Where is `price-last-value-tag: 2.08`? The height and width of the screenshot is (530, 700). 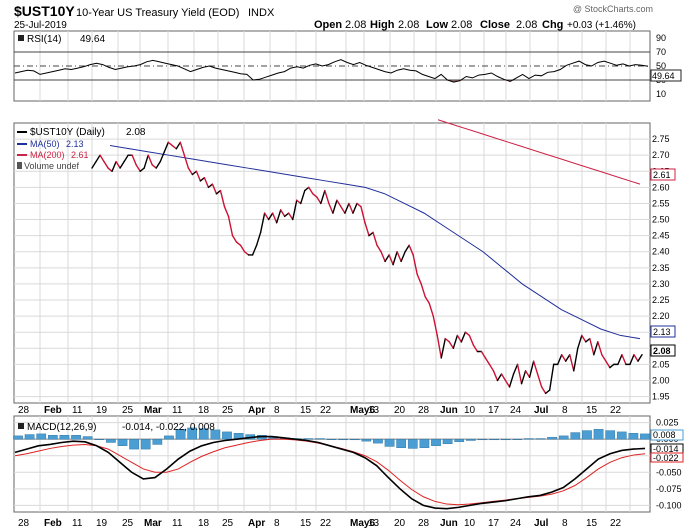
price-last-value-tag: 2.08 is located at coordinates (663, 350).